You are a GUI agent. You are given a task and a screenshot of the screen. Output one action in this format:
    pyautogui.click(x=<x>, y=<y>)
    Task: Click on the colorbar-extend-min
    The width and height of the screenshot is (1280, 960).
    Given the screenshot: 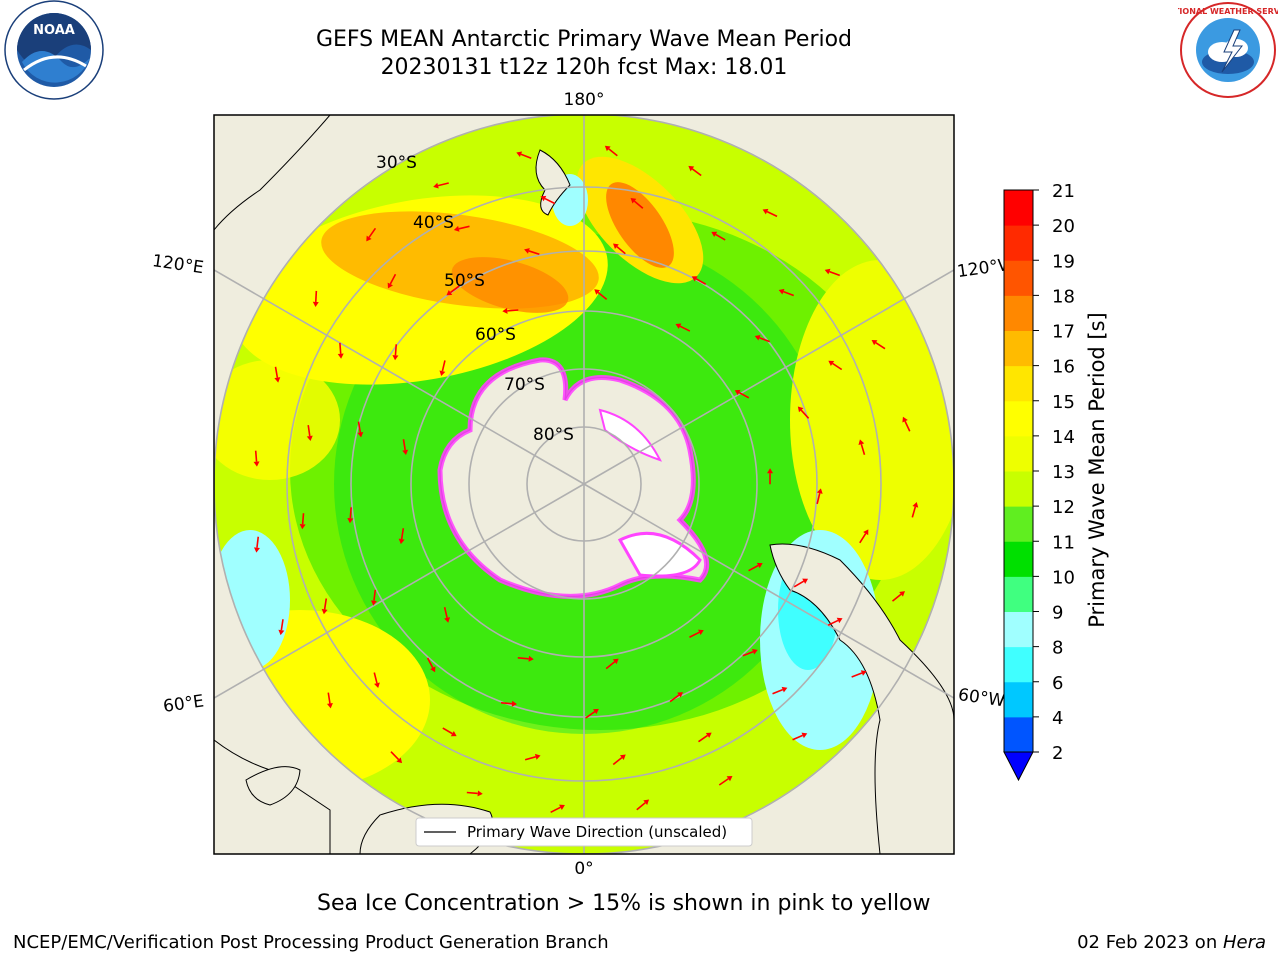 What is the action you would take?
    pyautogui.click(x=1018, y=766)
    